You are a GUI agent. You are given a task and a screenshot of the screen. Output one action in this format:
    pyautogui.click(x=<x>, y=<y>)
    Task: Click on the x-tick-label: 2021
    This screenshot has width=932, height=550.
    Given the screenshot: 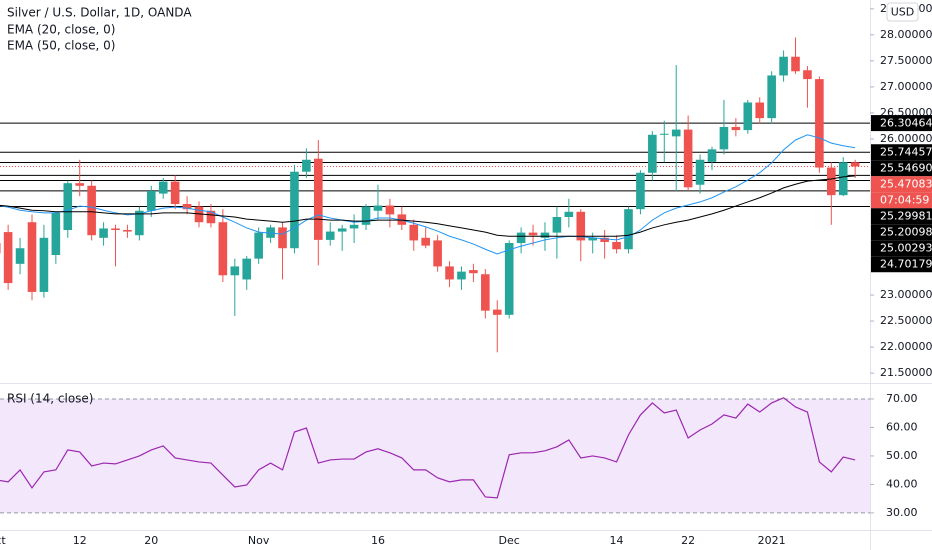 What is the action you would take?
    pyautogui.click(x=772, y=540)
    